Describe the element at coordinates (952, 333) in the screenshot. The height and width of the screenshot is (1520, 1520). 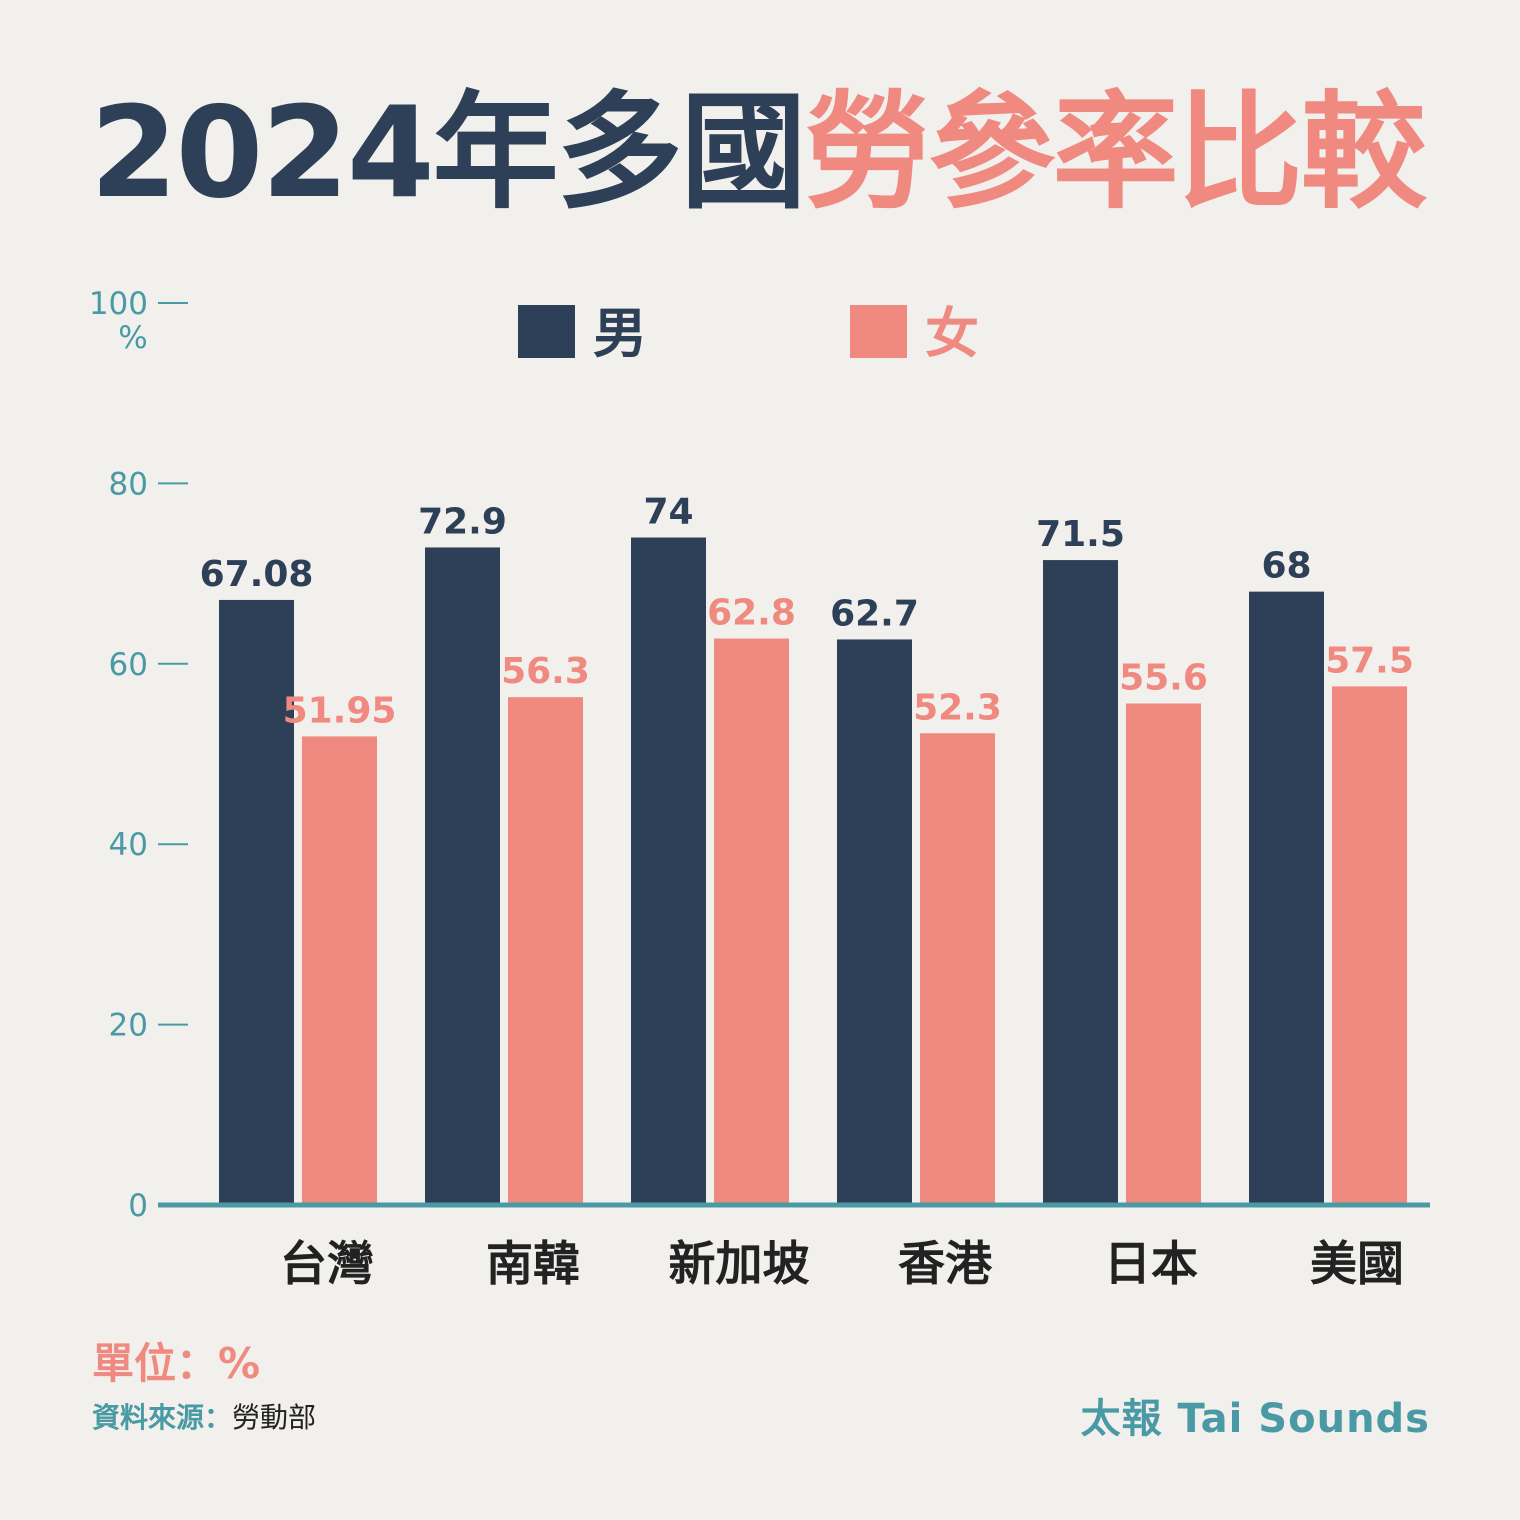
I see `legend-label-female: 女` at that location.